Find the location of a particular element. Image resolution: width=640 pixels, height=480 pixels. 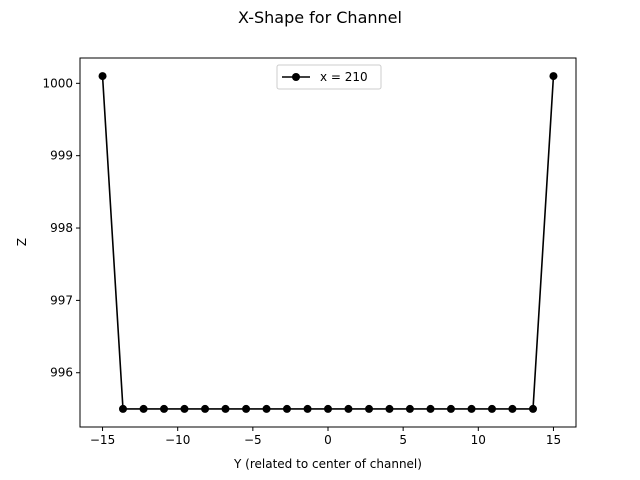

x-tick-label: 5 is located at coordinates (403, 440).